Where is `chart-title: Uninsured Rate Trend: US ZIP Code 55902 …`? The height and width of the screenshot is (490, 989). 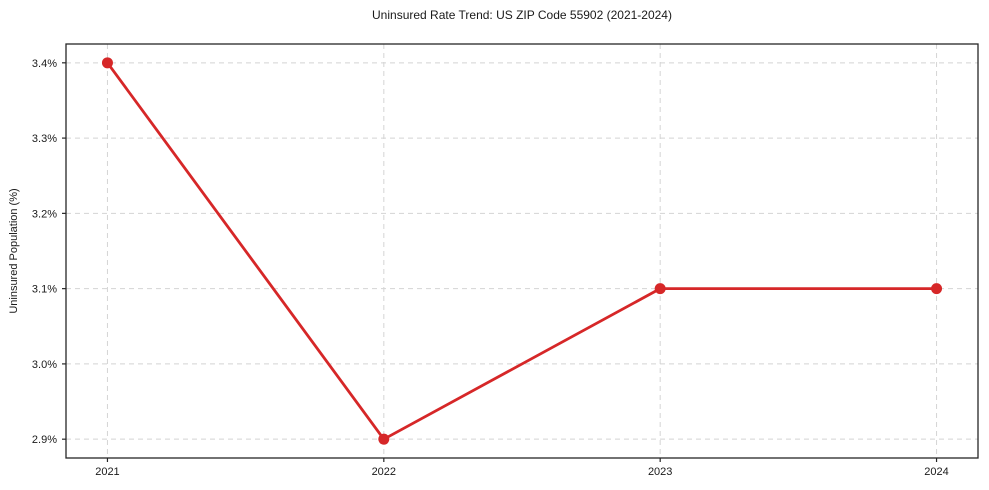 chart-title: Uninsured Rate Trend: US ZIP Code 55902 … is located at coordinates (522, 15).